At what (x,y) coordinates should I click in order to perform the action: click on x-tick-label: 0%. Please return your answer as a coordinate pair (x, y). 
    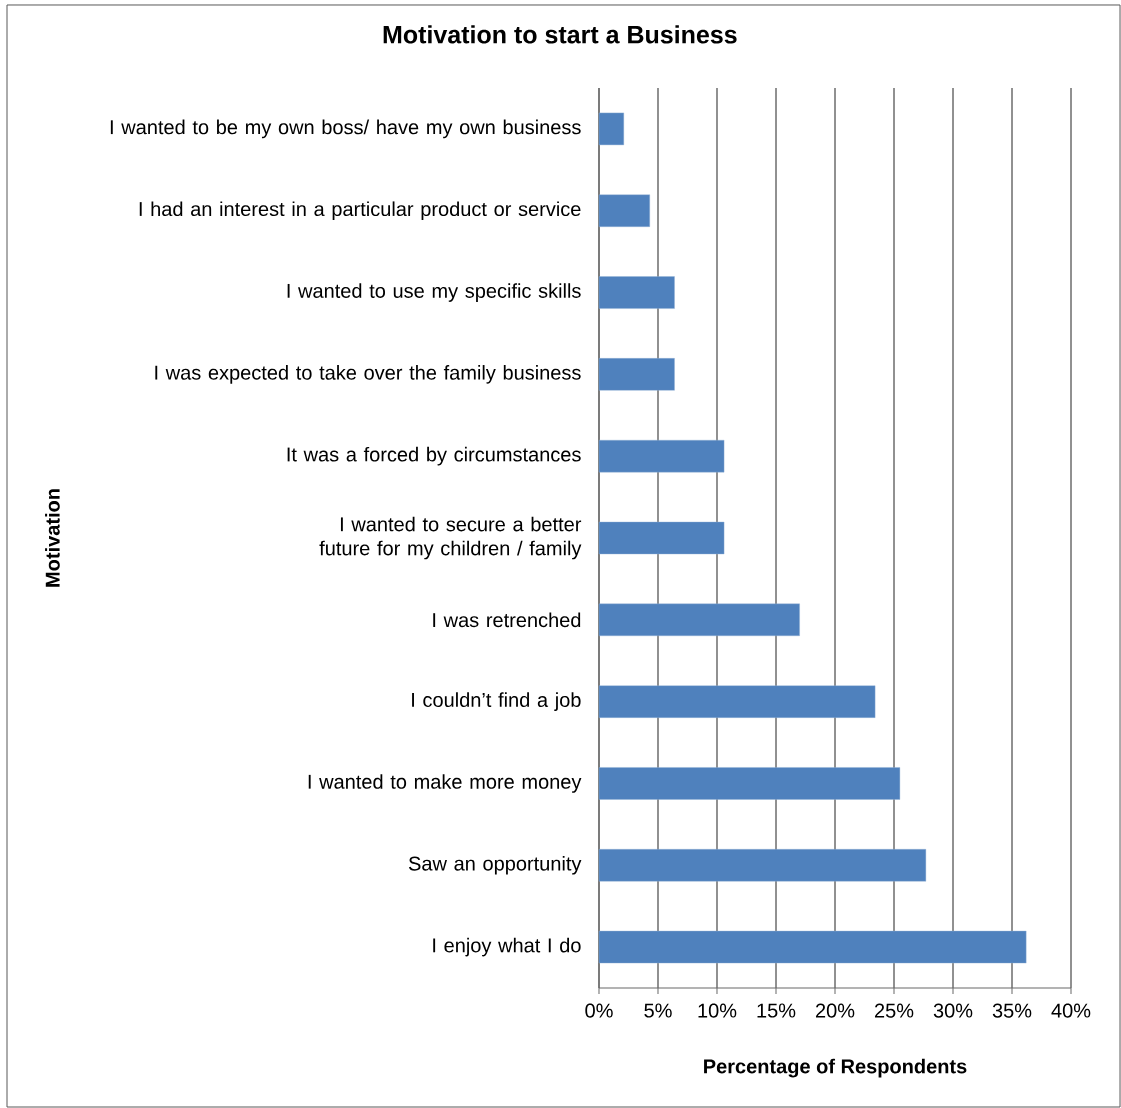
    Looking at the image, I should click on (599, 1010).